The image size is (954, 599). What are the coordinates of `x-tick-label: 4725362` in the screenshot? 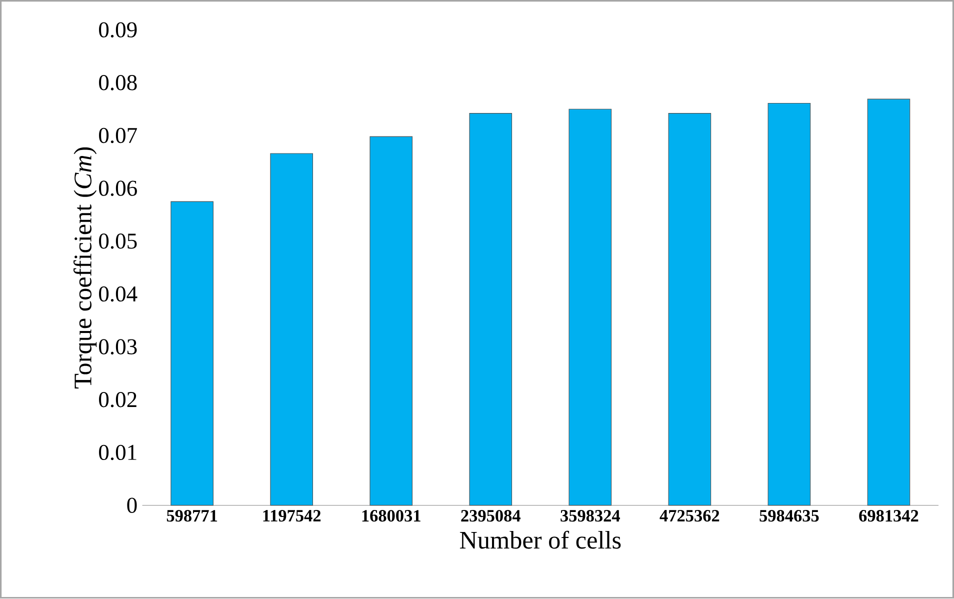 It's located at (690, 516).